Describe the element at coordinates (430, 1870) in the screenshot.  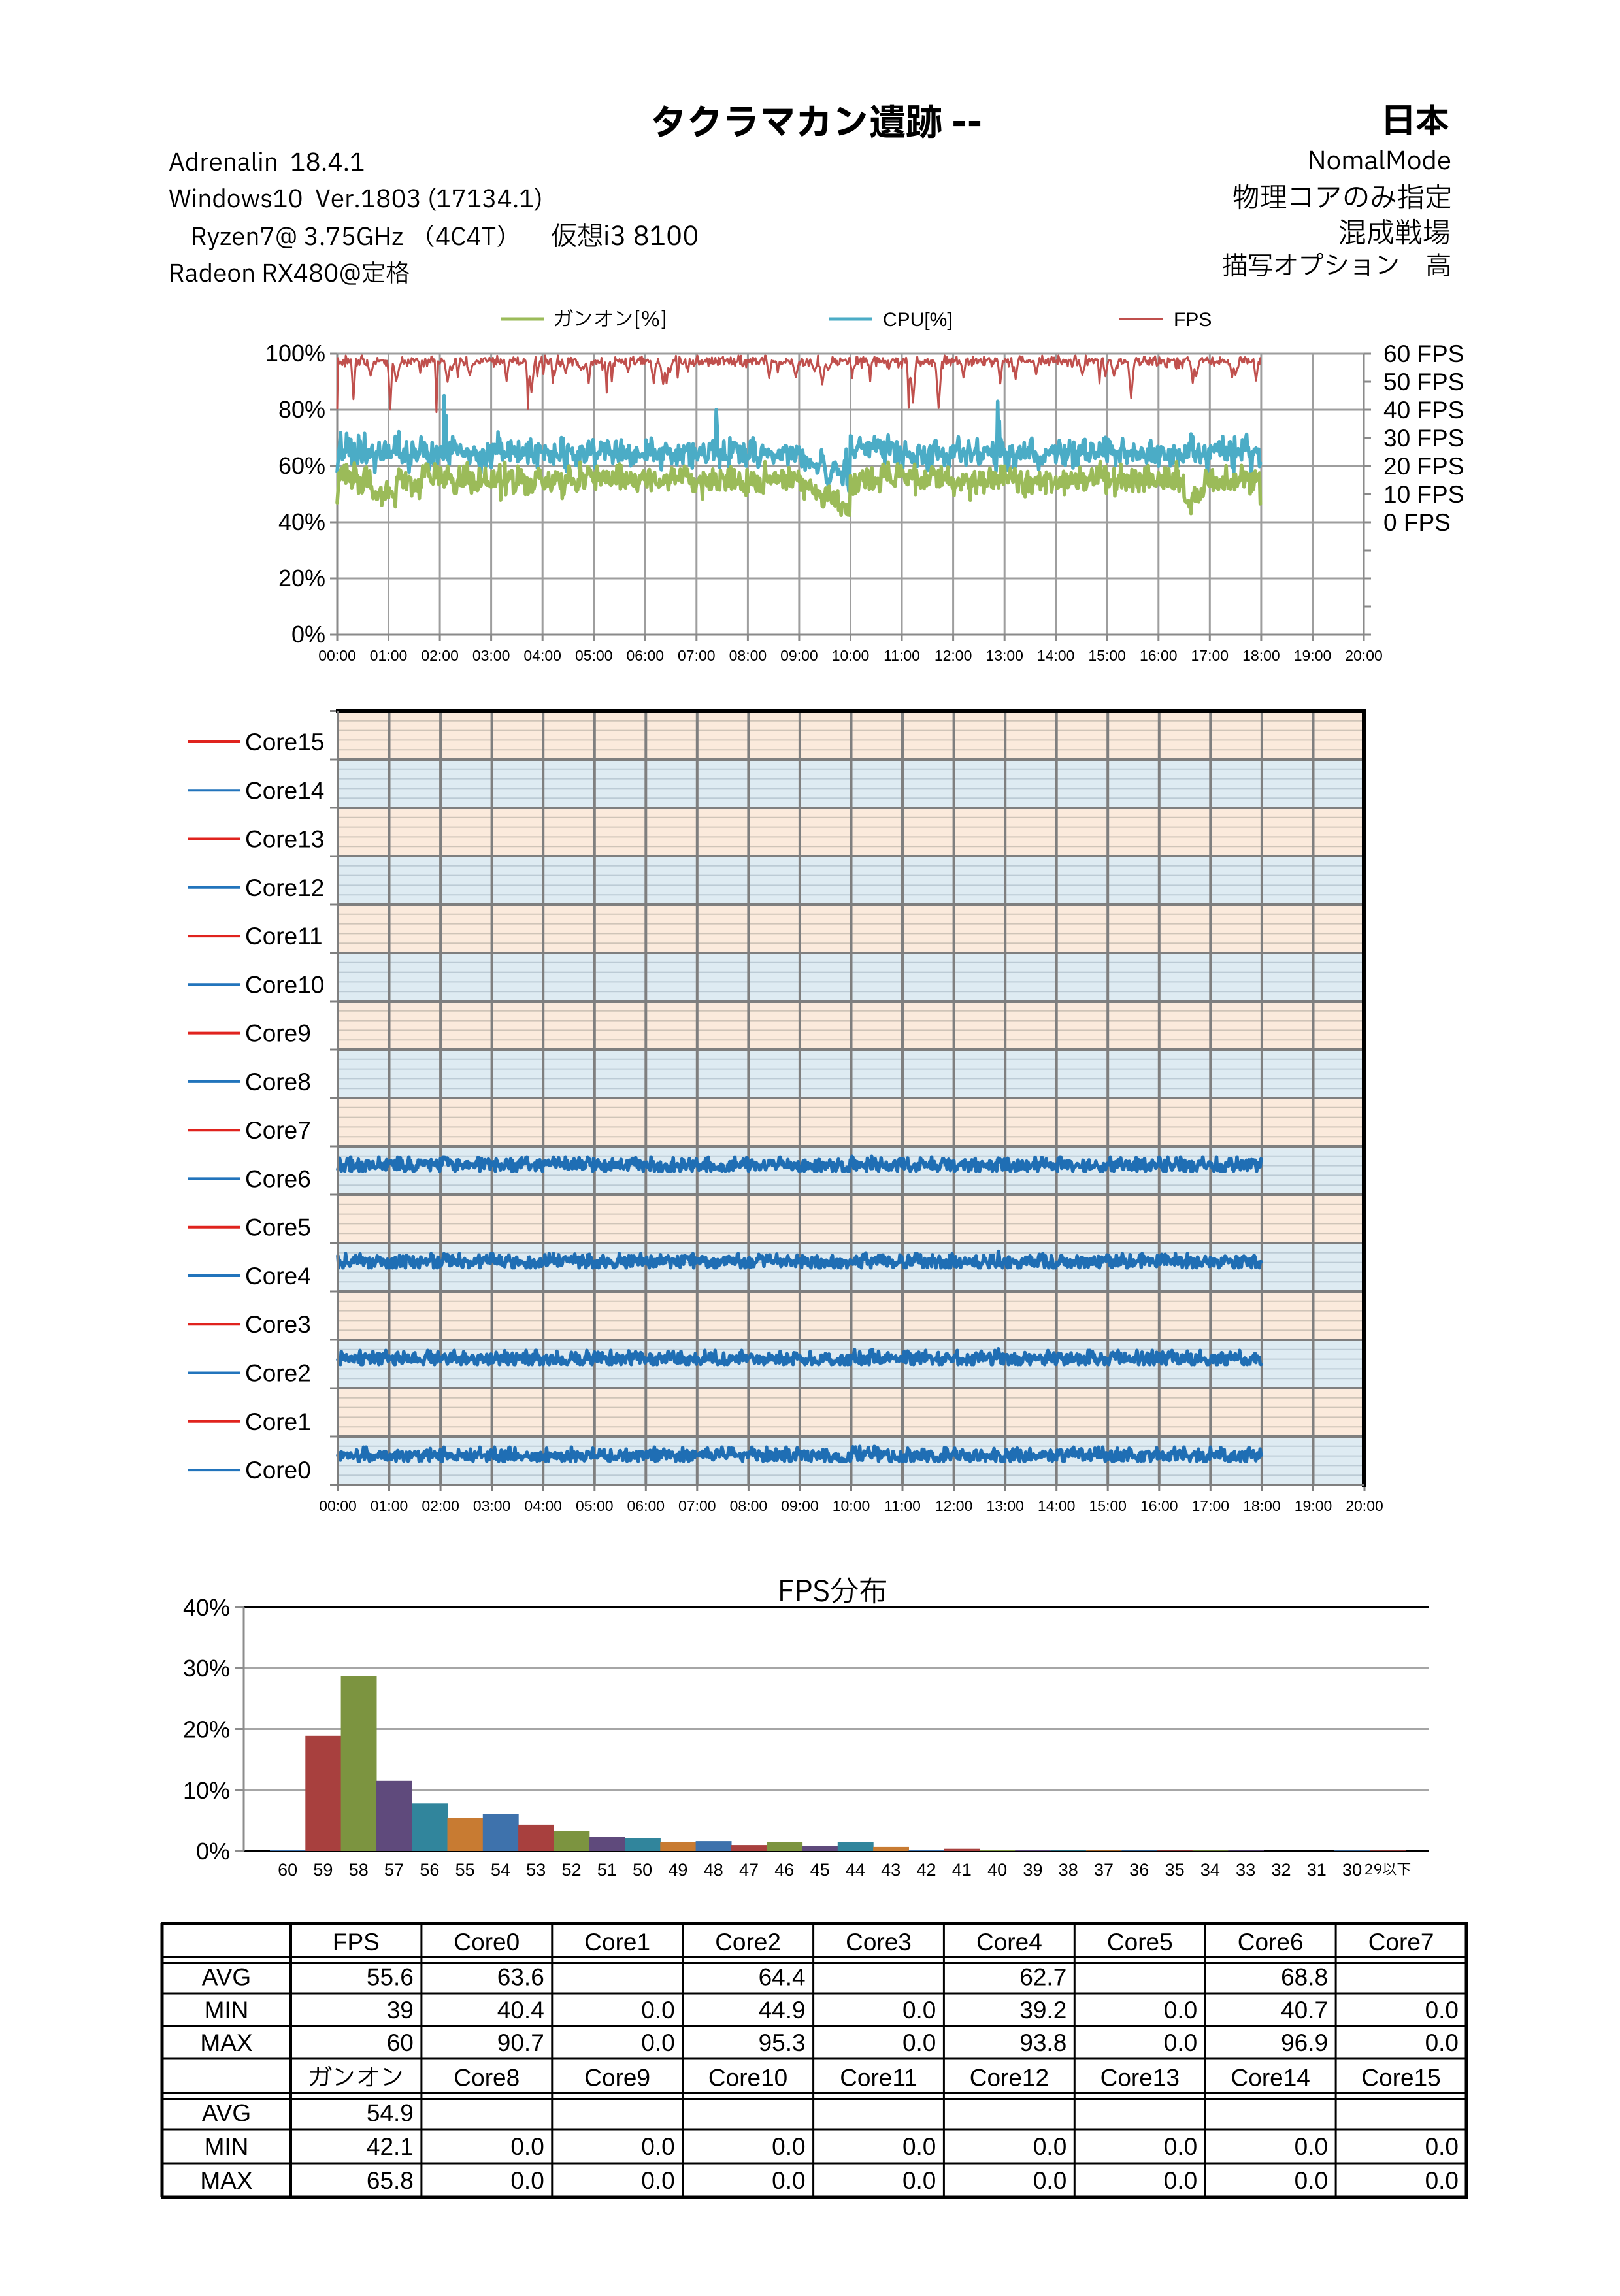
I see `svg-text: 56` at that location.